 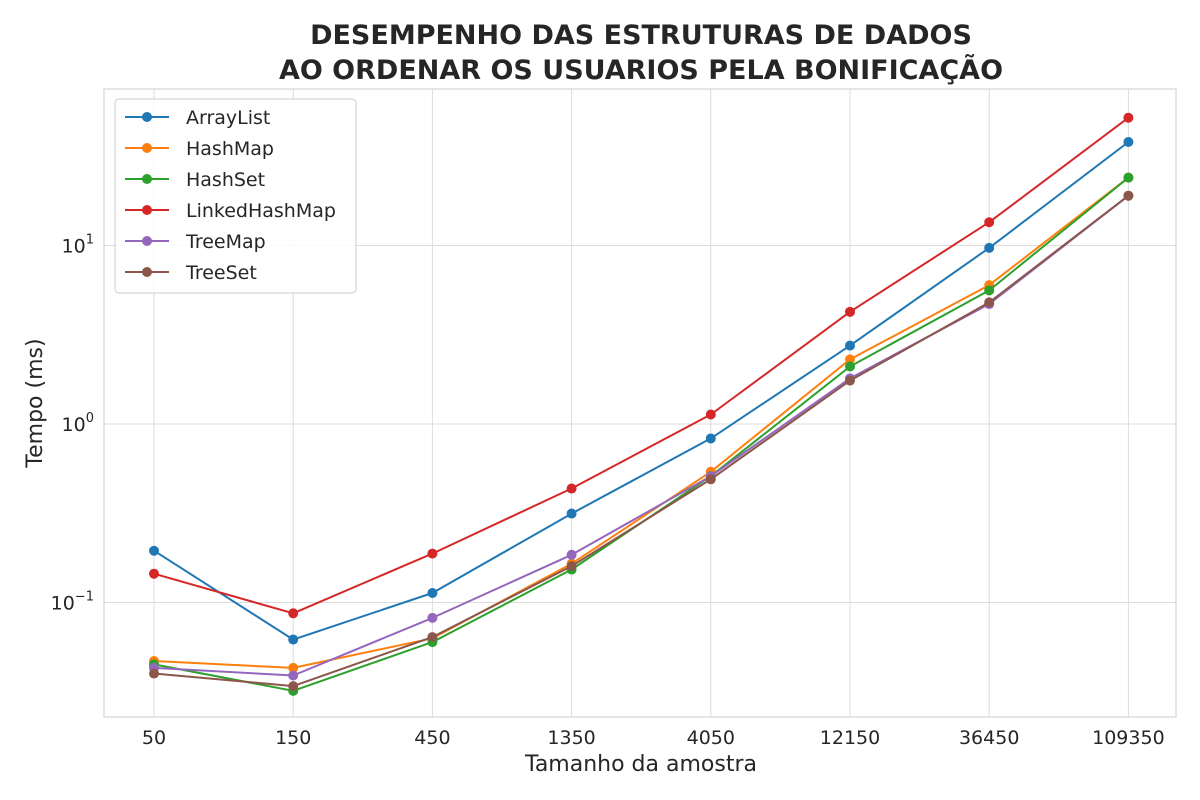 What do you see at coordinates (571, 738) in the screenshot?
I see `x-tick-label: 1350` at bounding box center [571, 738].